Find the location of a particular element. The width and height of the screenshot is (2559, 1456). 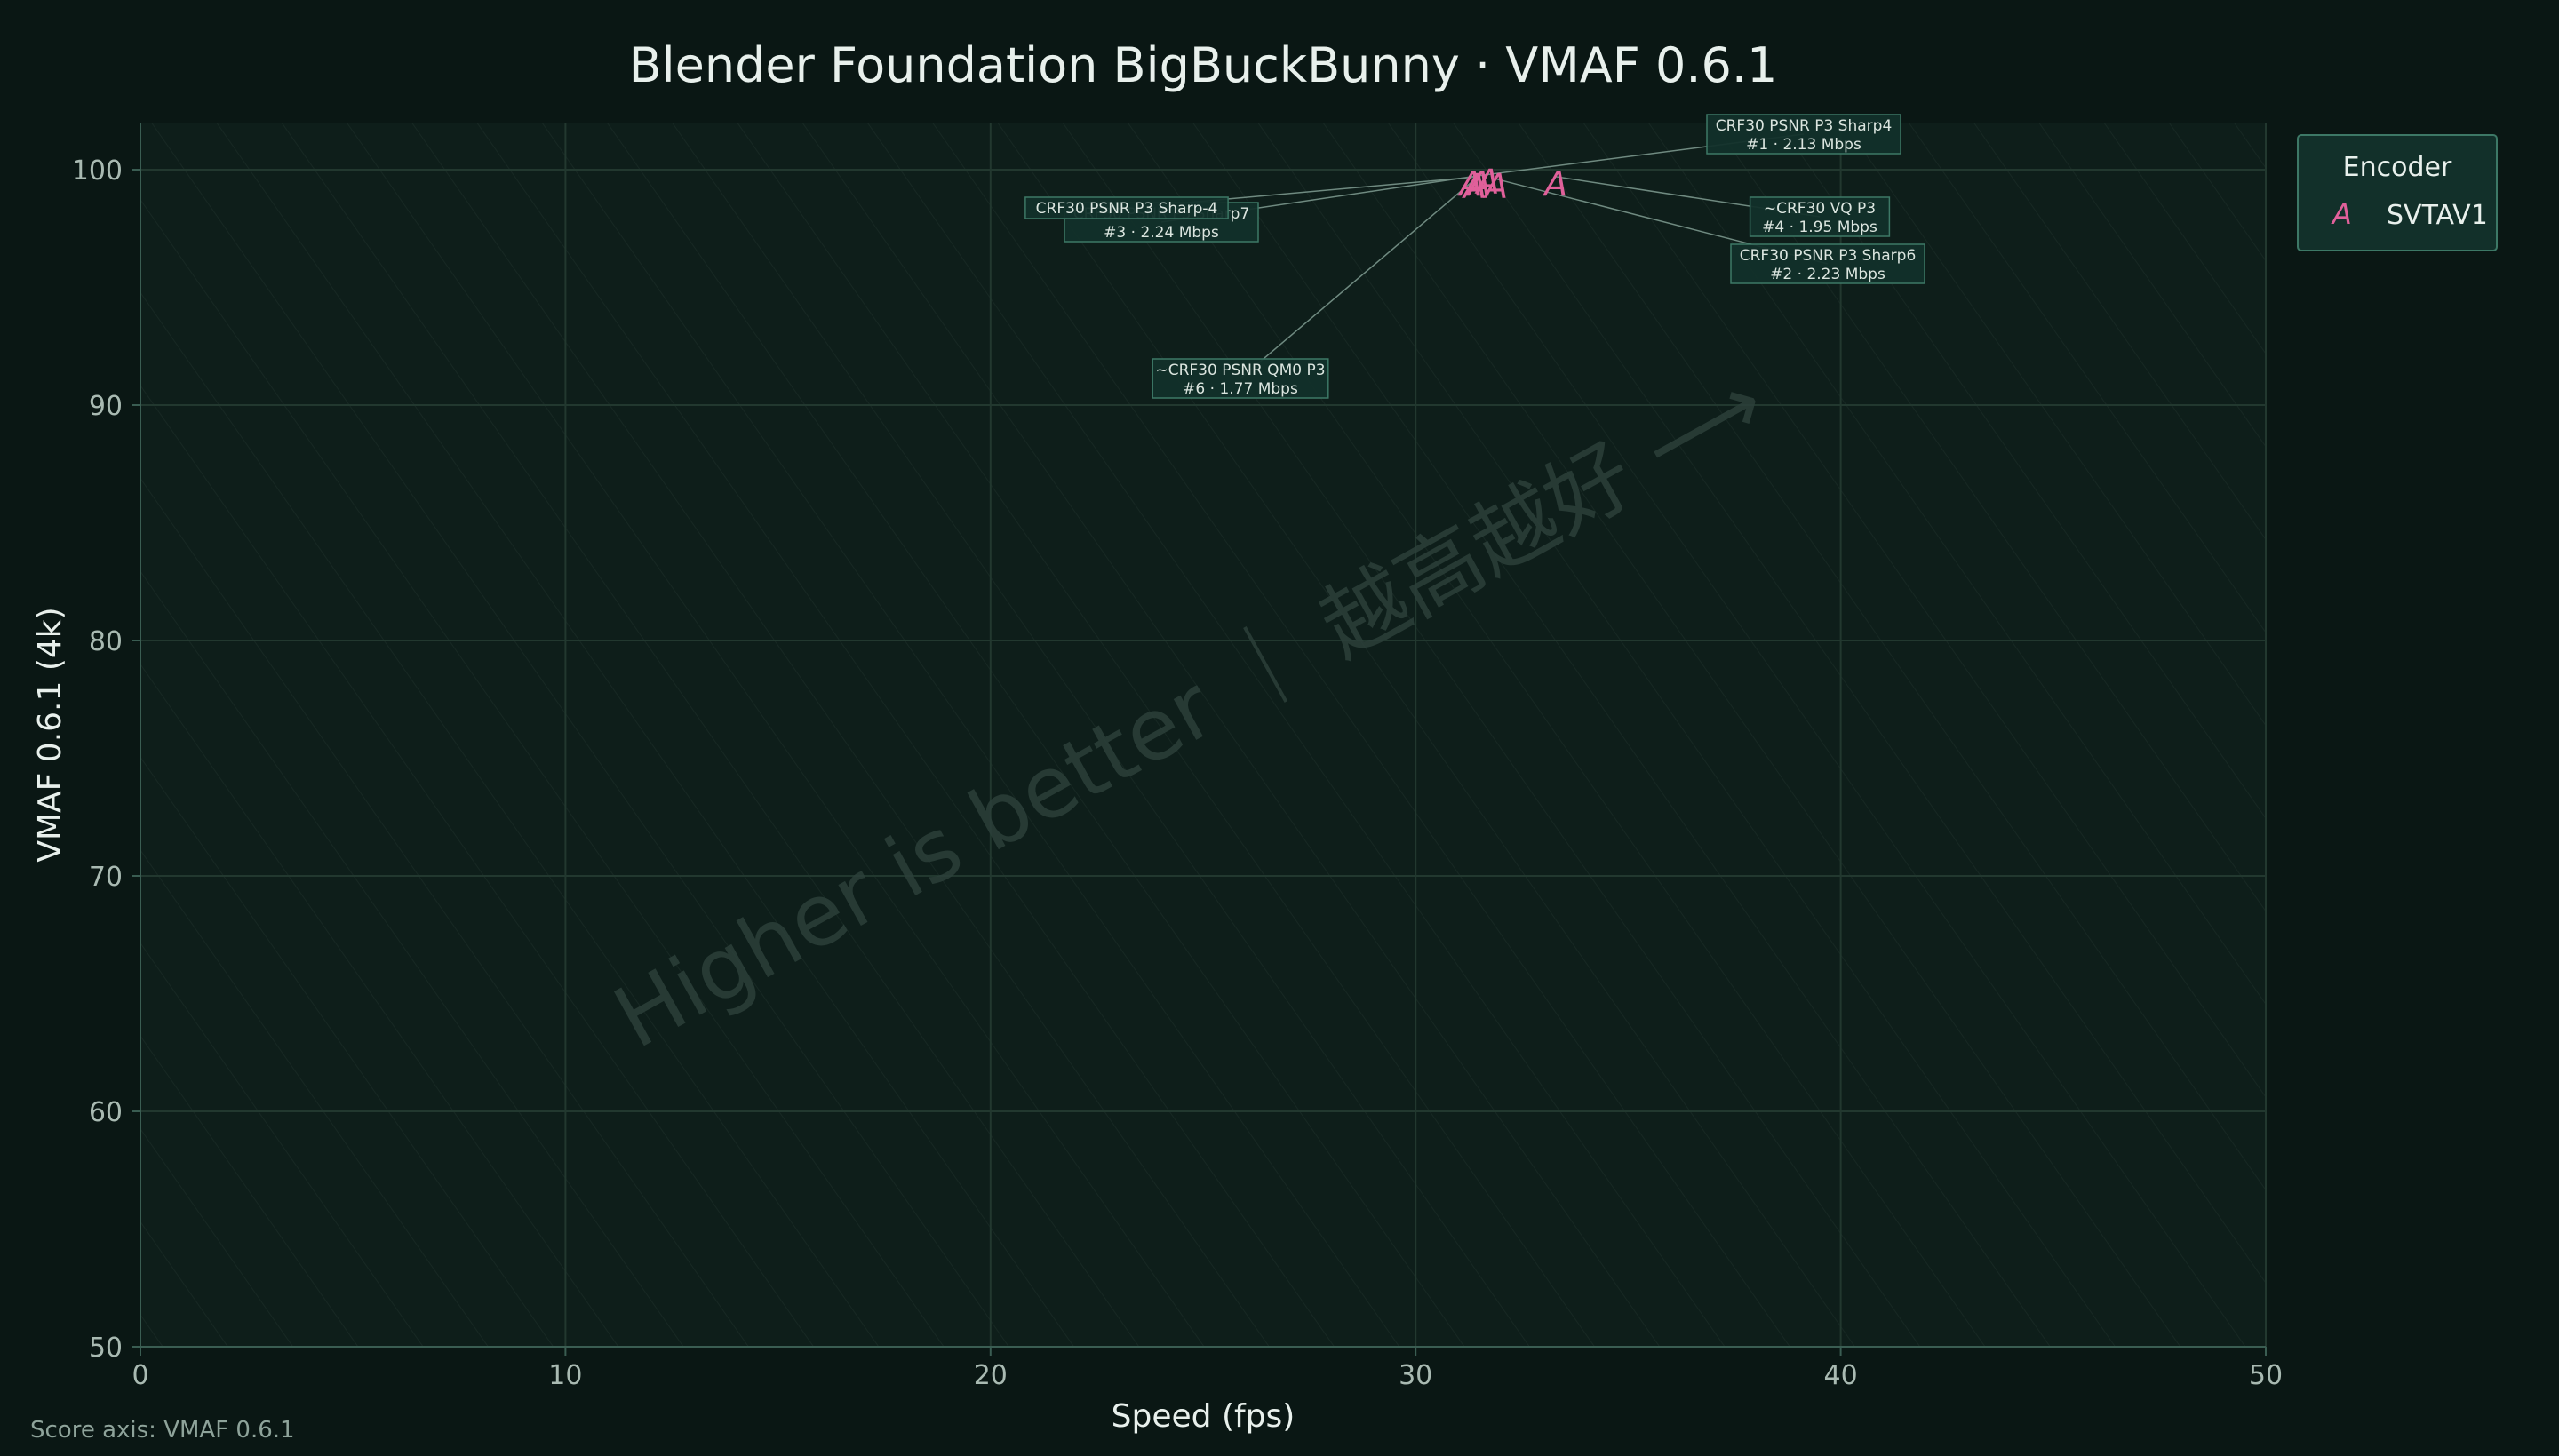

annotation-2: CRF30 PSNR P3 Sharp6#2 · 2.23 Mbps is located at coordinates (1828, 263).